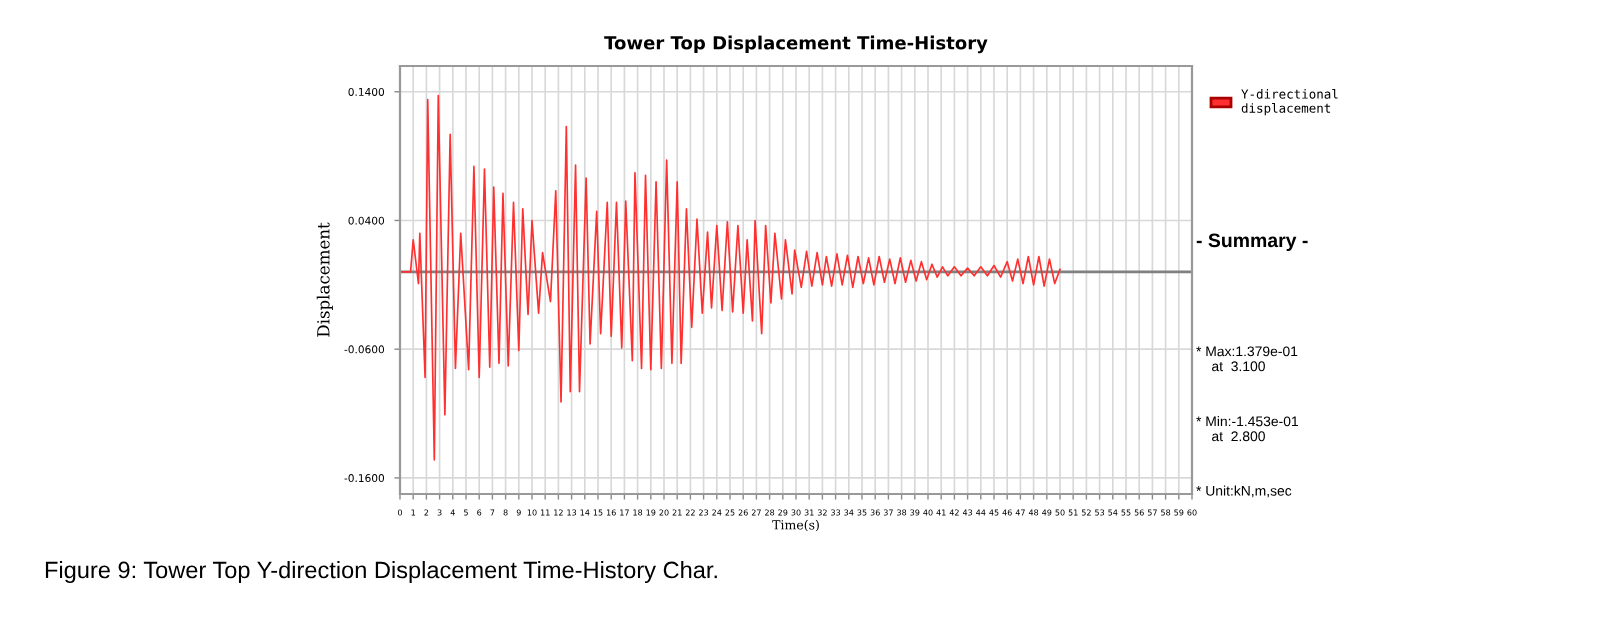  What do you see at coordinates (324, 279) in the screenshot?
I see `y-axis-title: Displacement` at bounding box center [324, 279].